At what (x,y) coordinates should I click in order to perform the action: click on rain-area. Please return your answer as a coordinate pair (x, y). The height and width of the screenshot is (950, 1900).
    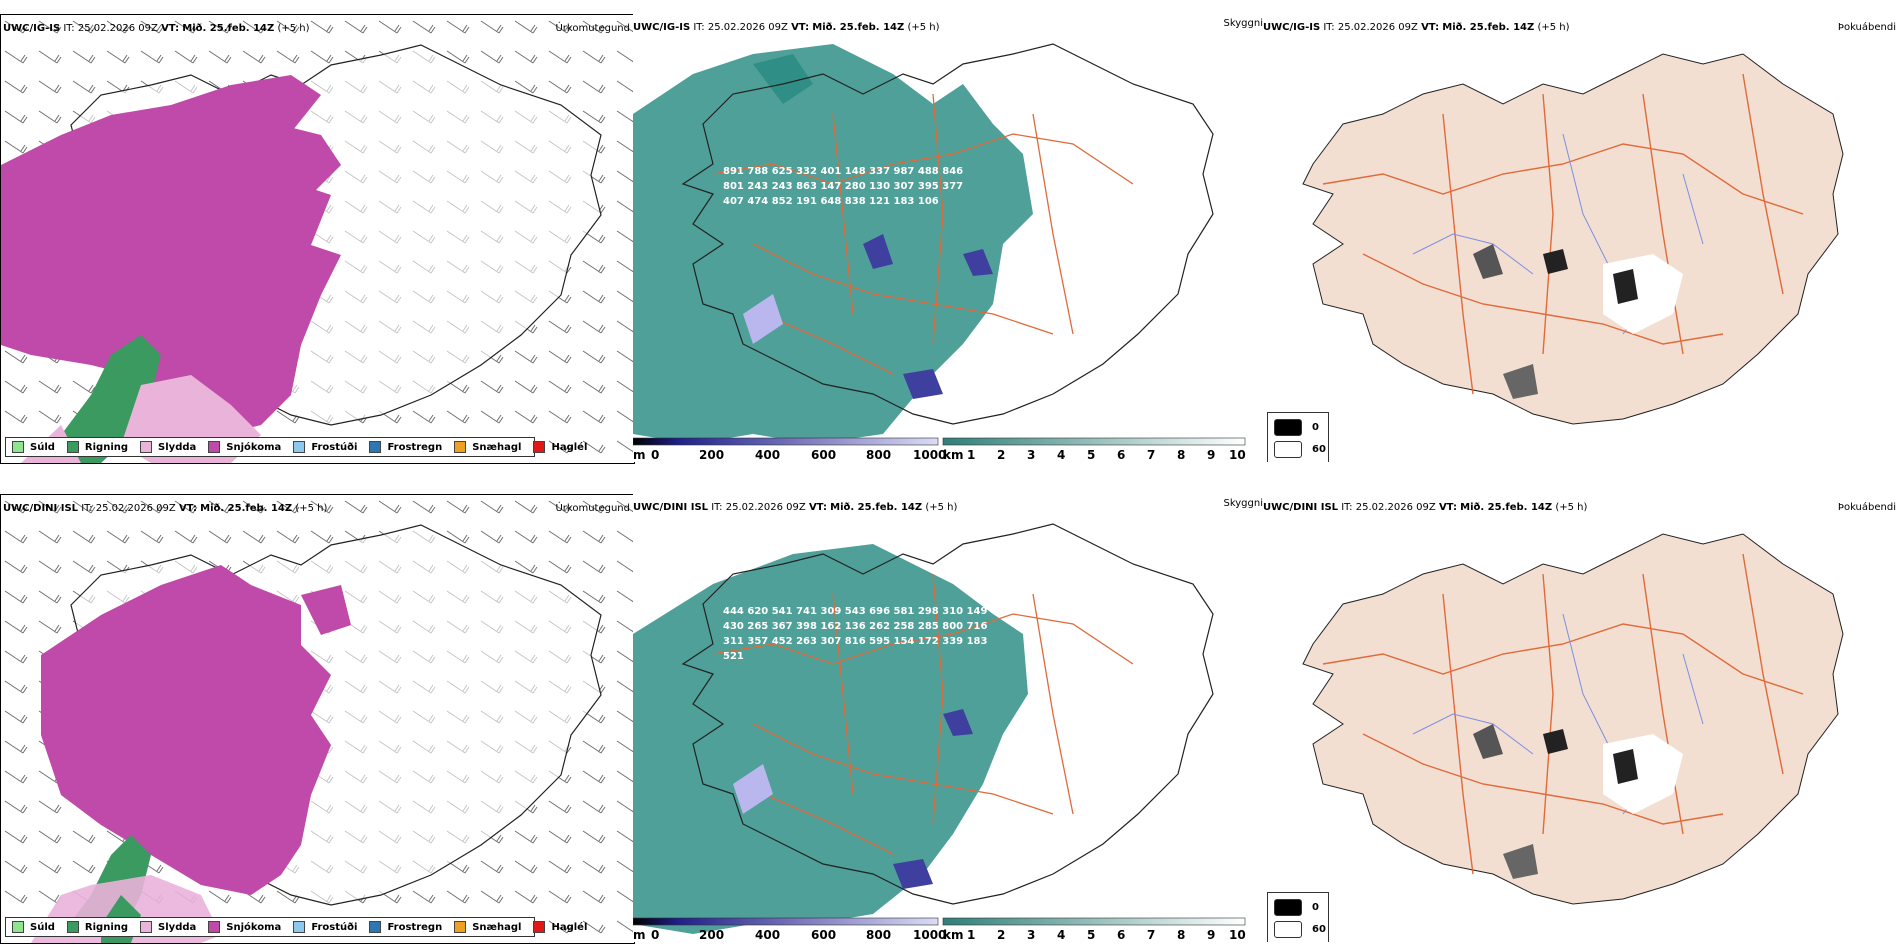
    Looking at the image, I should click on (106, 399).